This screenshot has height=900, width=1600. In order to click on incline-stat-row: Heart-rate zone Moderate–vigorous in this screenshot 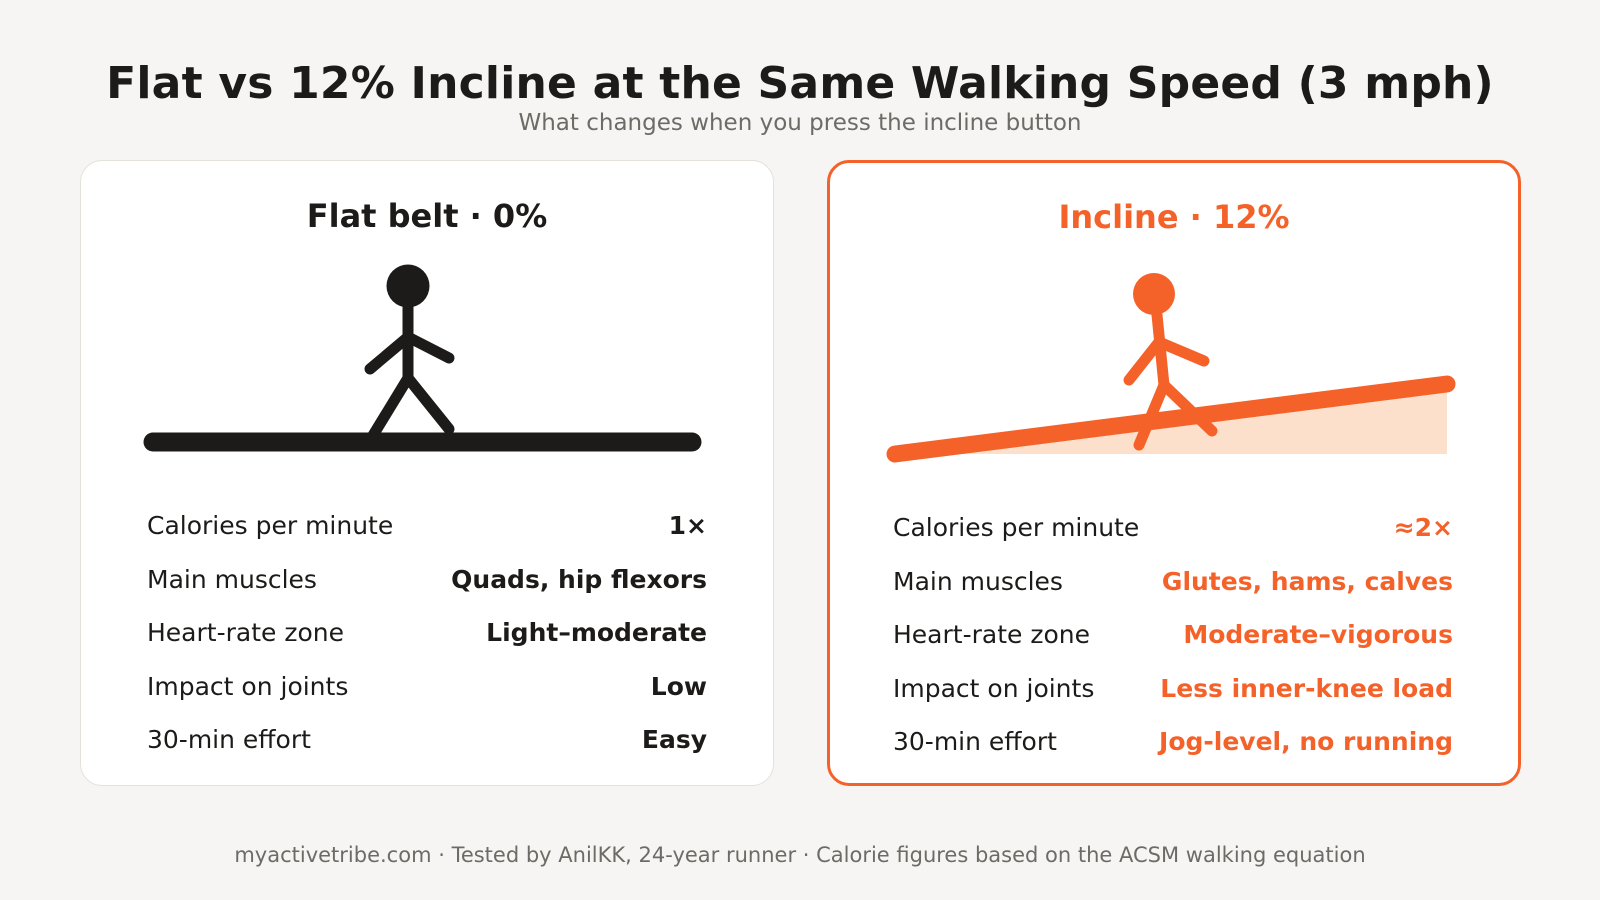, I will do `click(1173, 635)`.